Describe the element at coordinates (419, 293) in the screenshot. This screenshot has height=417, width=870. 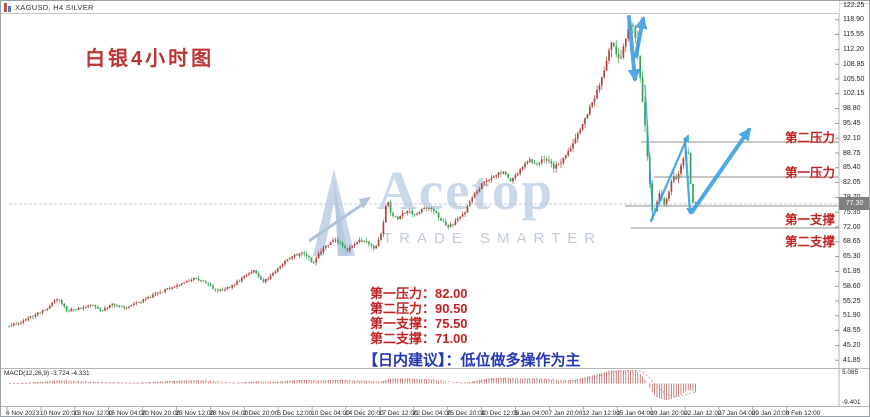
I see `level-summary-line: 第一压力：82.00` at that location.